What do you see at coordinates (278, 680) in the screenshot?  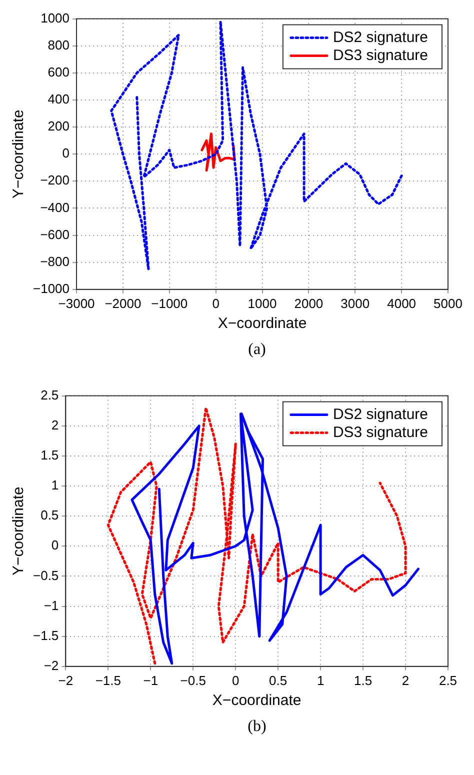 I see `x-tick-label: 0.5` at bounding box center [278, 680].